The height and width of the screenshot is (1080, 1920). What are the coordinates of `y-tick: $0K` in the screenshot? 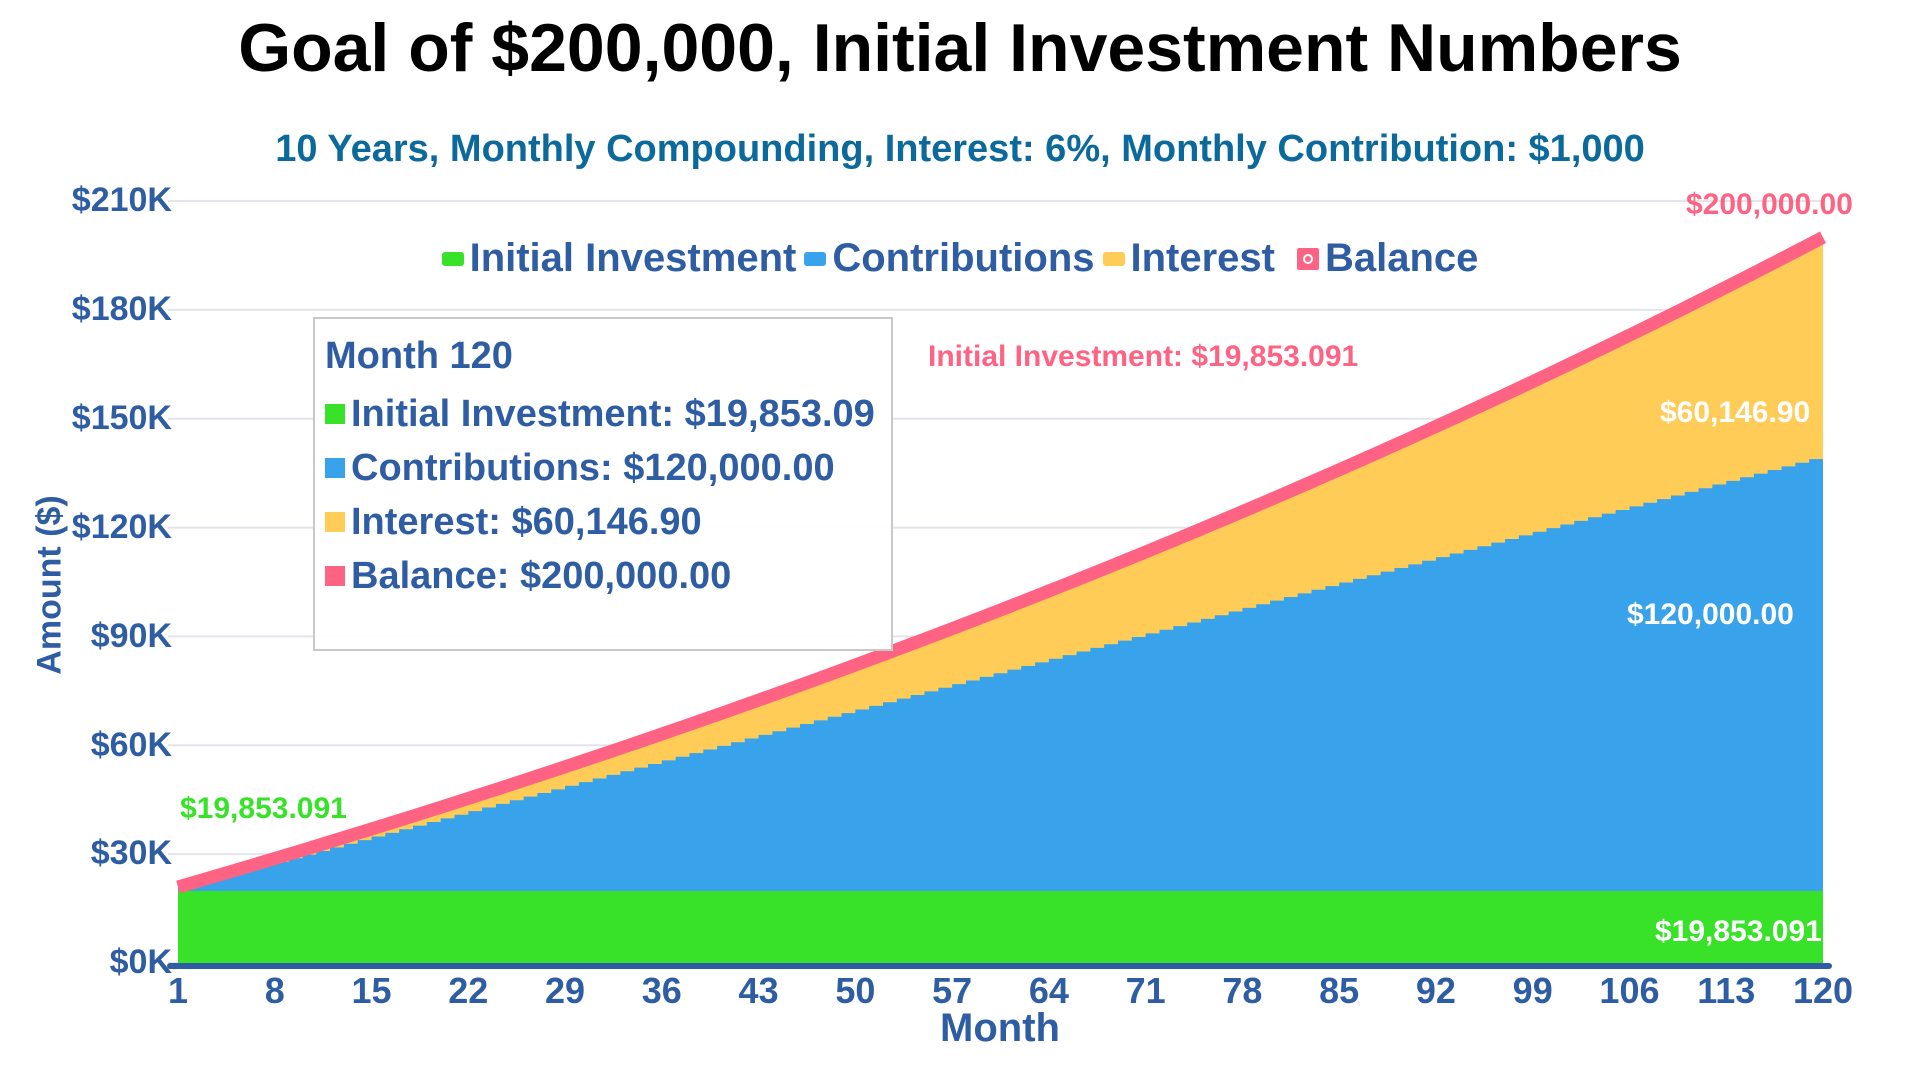 It's located at (140, 962).